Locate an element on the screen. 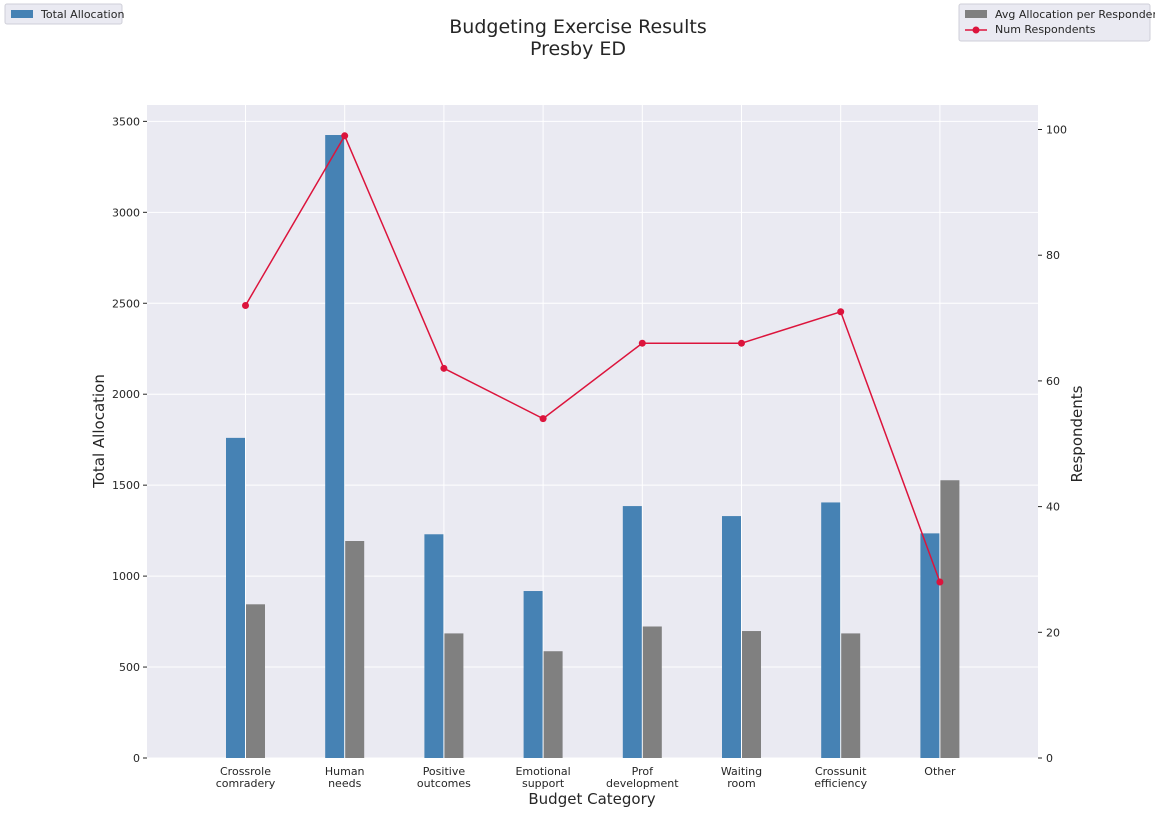 Image resolution: width=1155 pixels, height=814 pixels. y-tick-label: 1500 is located at coordinates (126, 485).